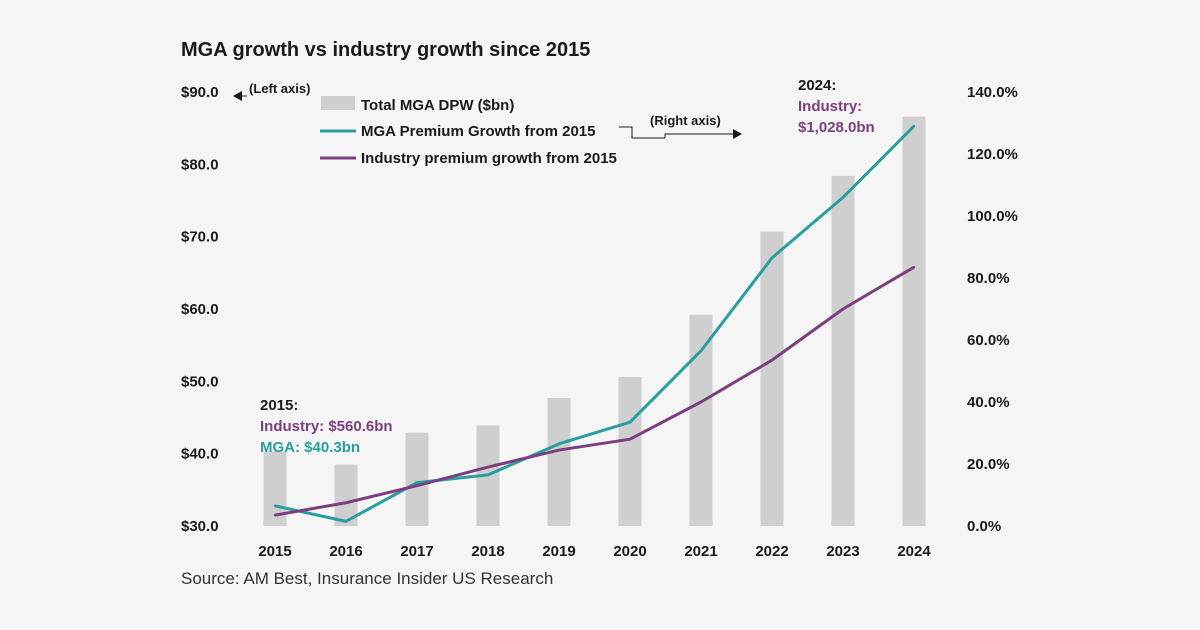 The height and width of the screenshot is (630, 1200). What do you see at coordinates (274, 551) in the screenshot?
I see `x-tick-label: 2015` at bounding box center [274, 551].